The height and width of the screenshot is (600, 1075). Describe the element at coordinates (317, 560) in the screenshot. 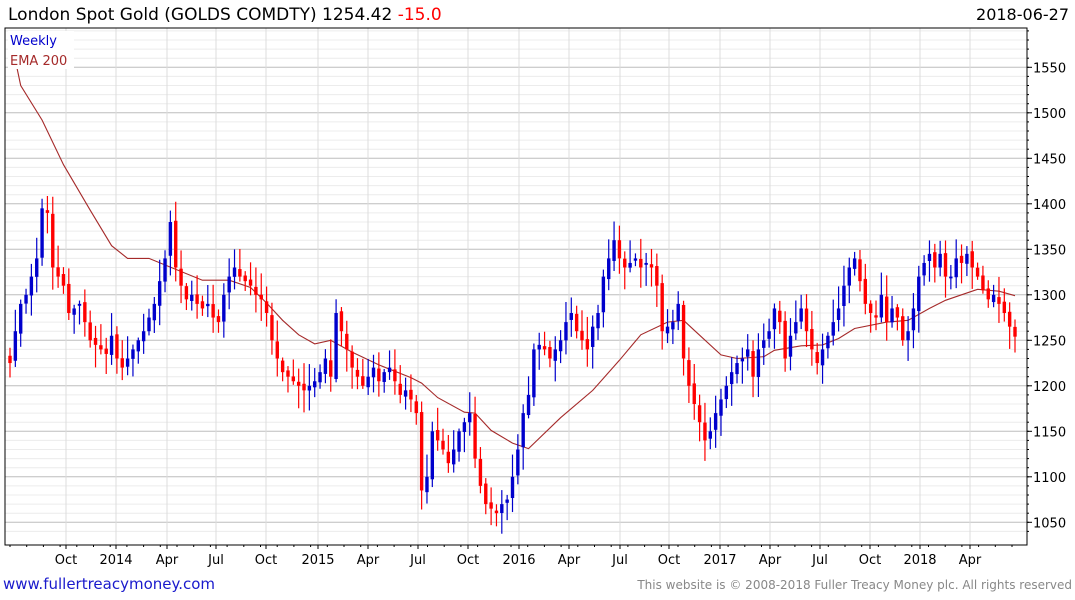

I see `x-tick-label: 2015` at that location.